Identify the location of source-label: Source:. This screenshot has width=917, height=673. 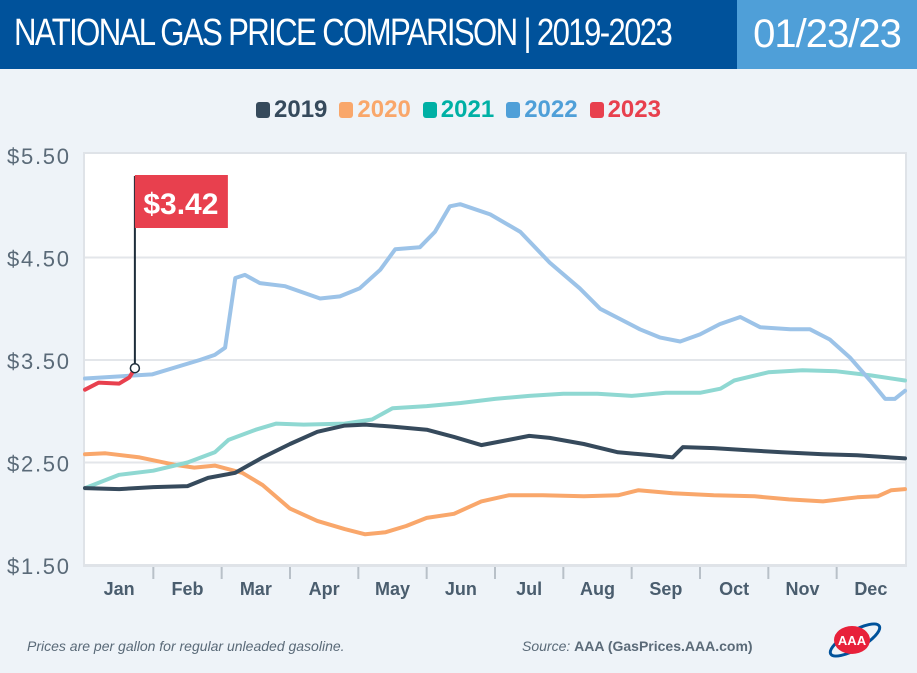
(546, 646).